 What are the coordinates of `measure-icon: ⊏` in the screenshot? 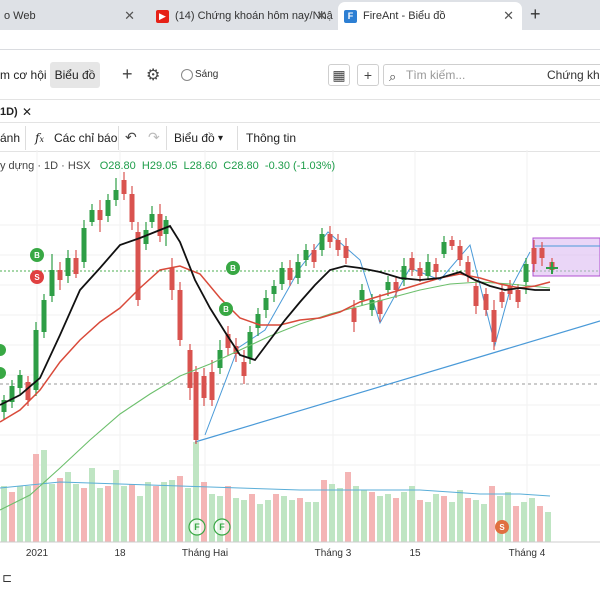 It's located at (7, 578).